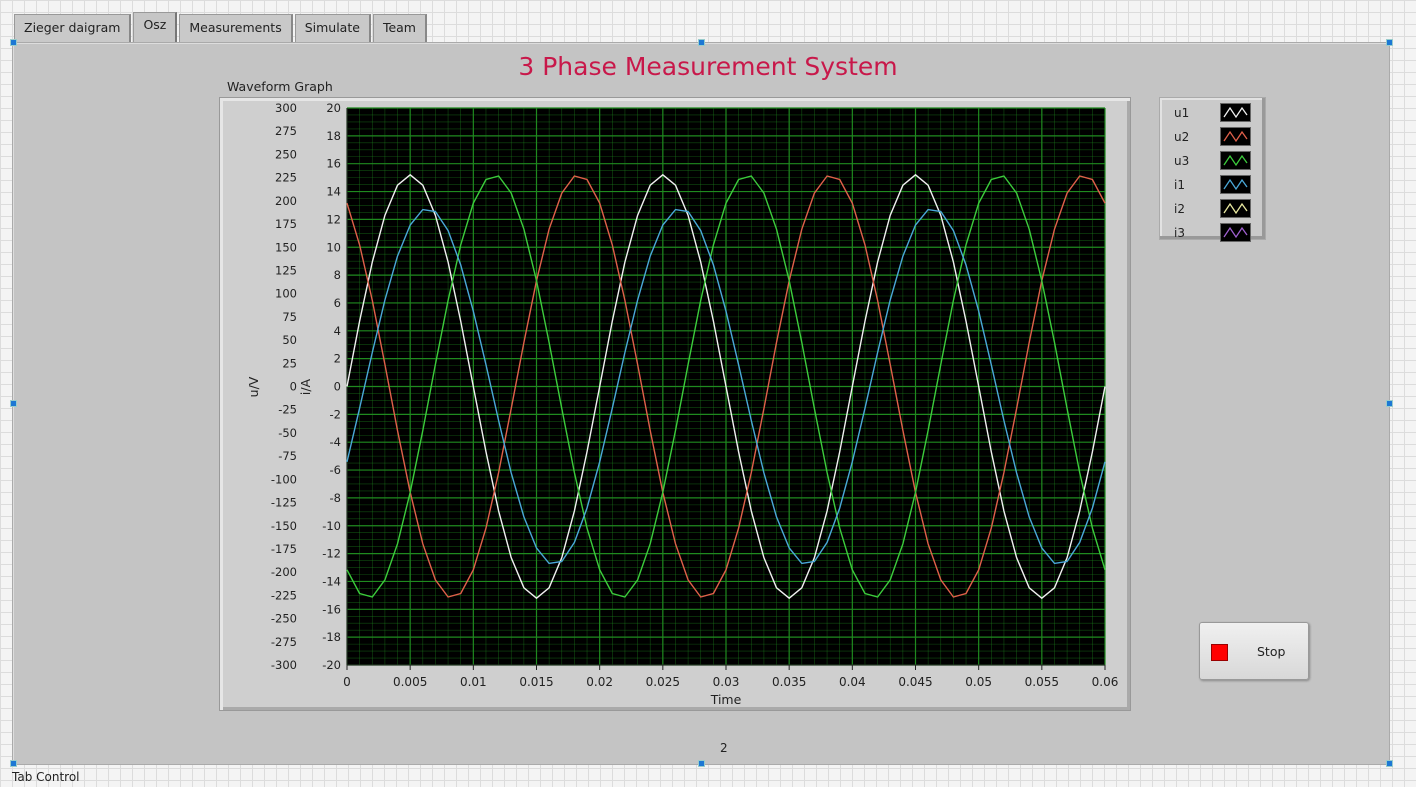 The image size is (1416, 787). I want to click on y-left-tick-label: -250, so click(284, 619).